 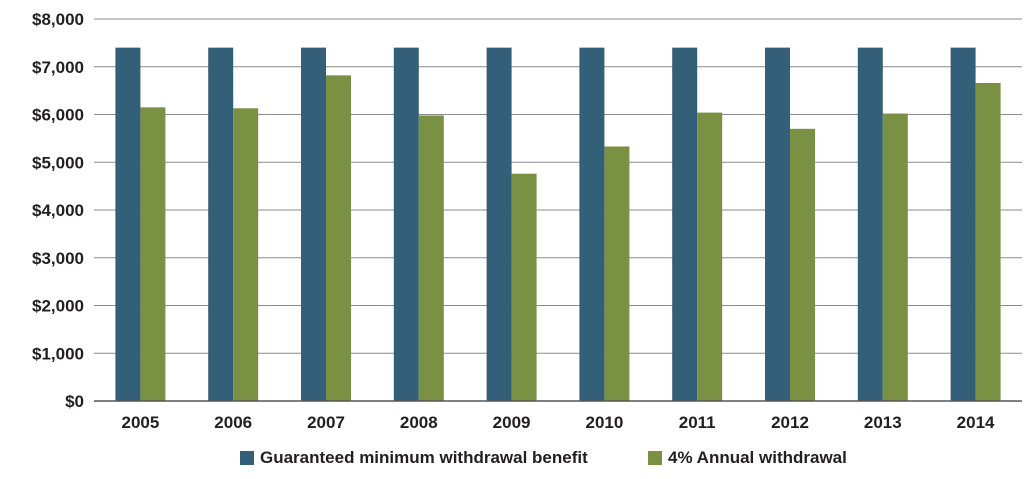 I want to click on y-tick-label: $1,000, so click(x=58, y=353).